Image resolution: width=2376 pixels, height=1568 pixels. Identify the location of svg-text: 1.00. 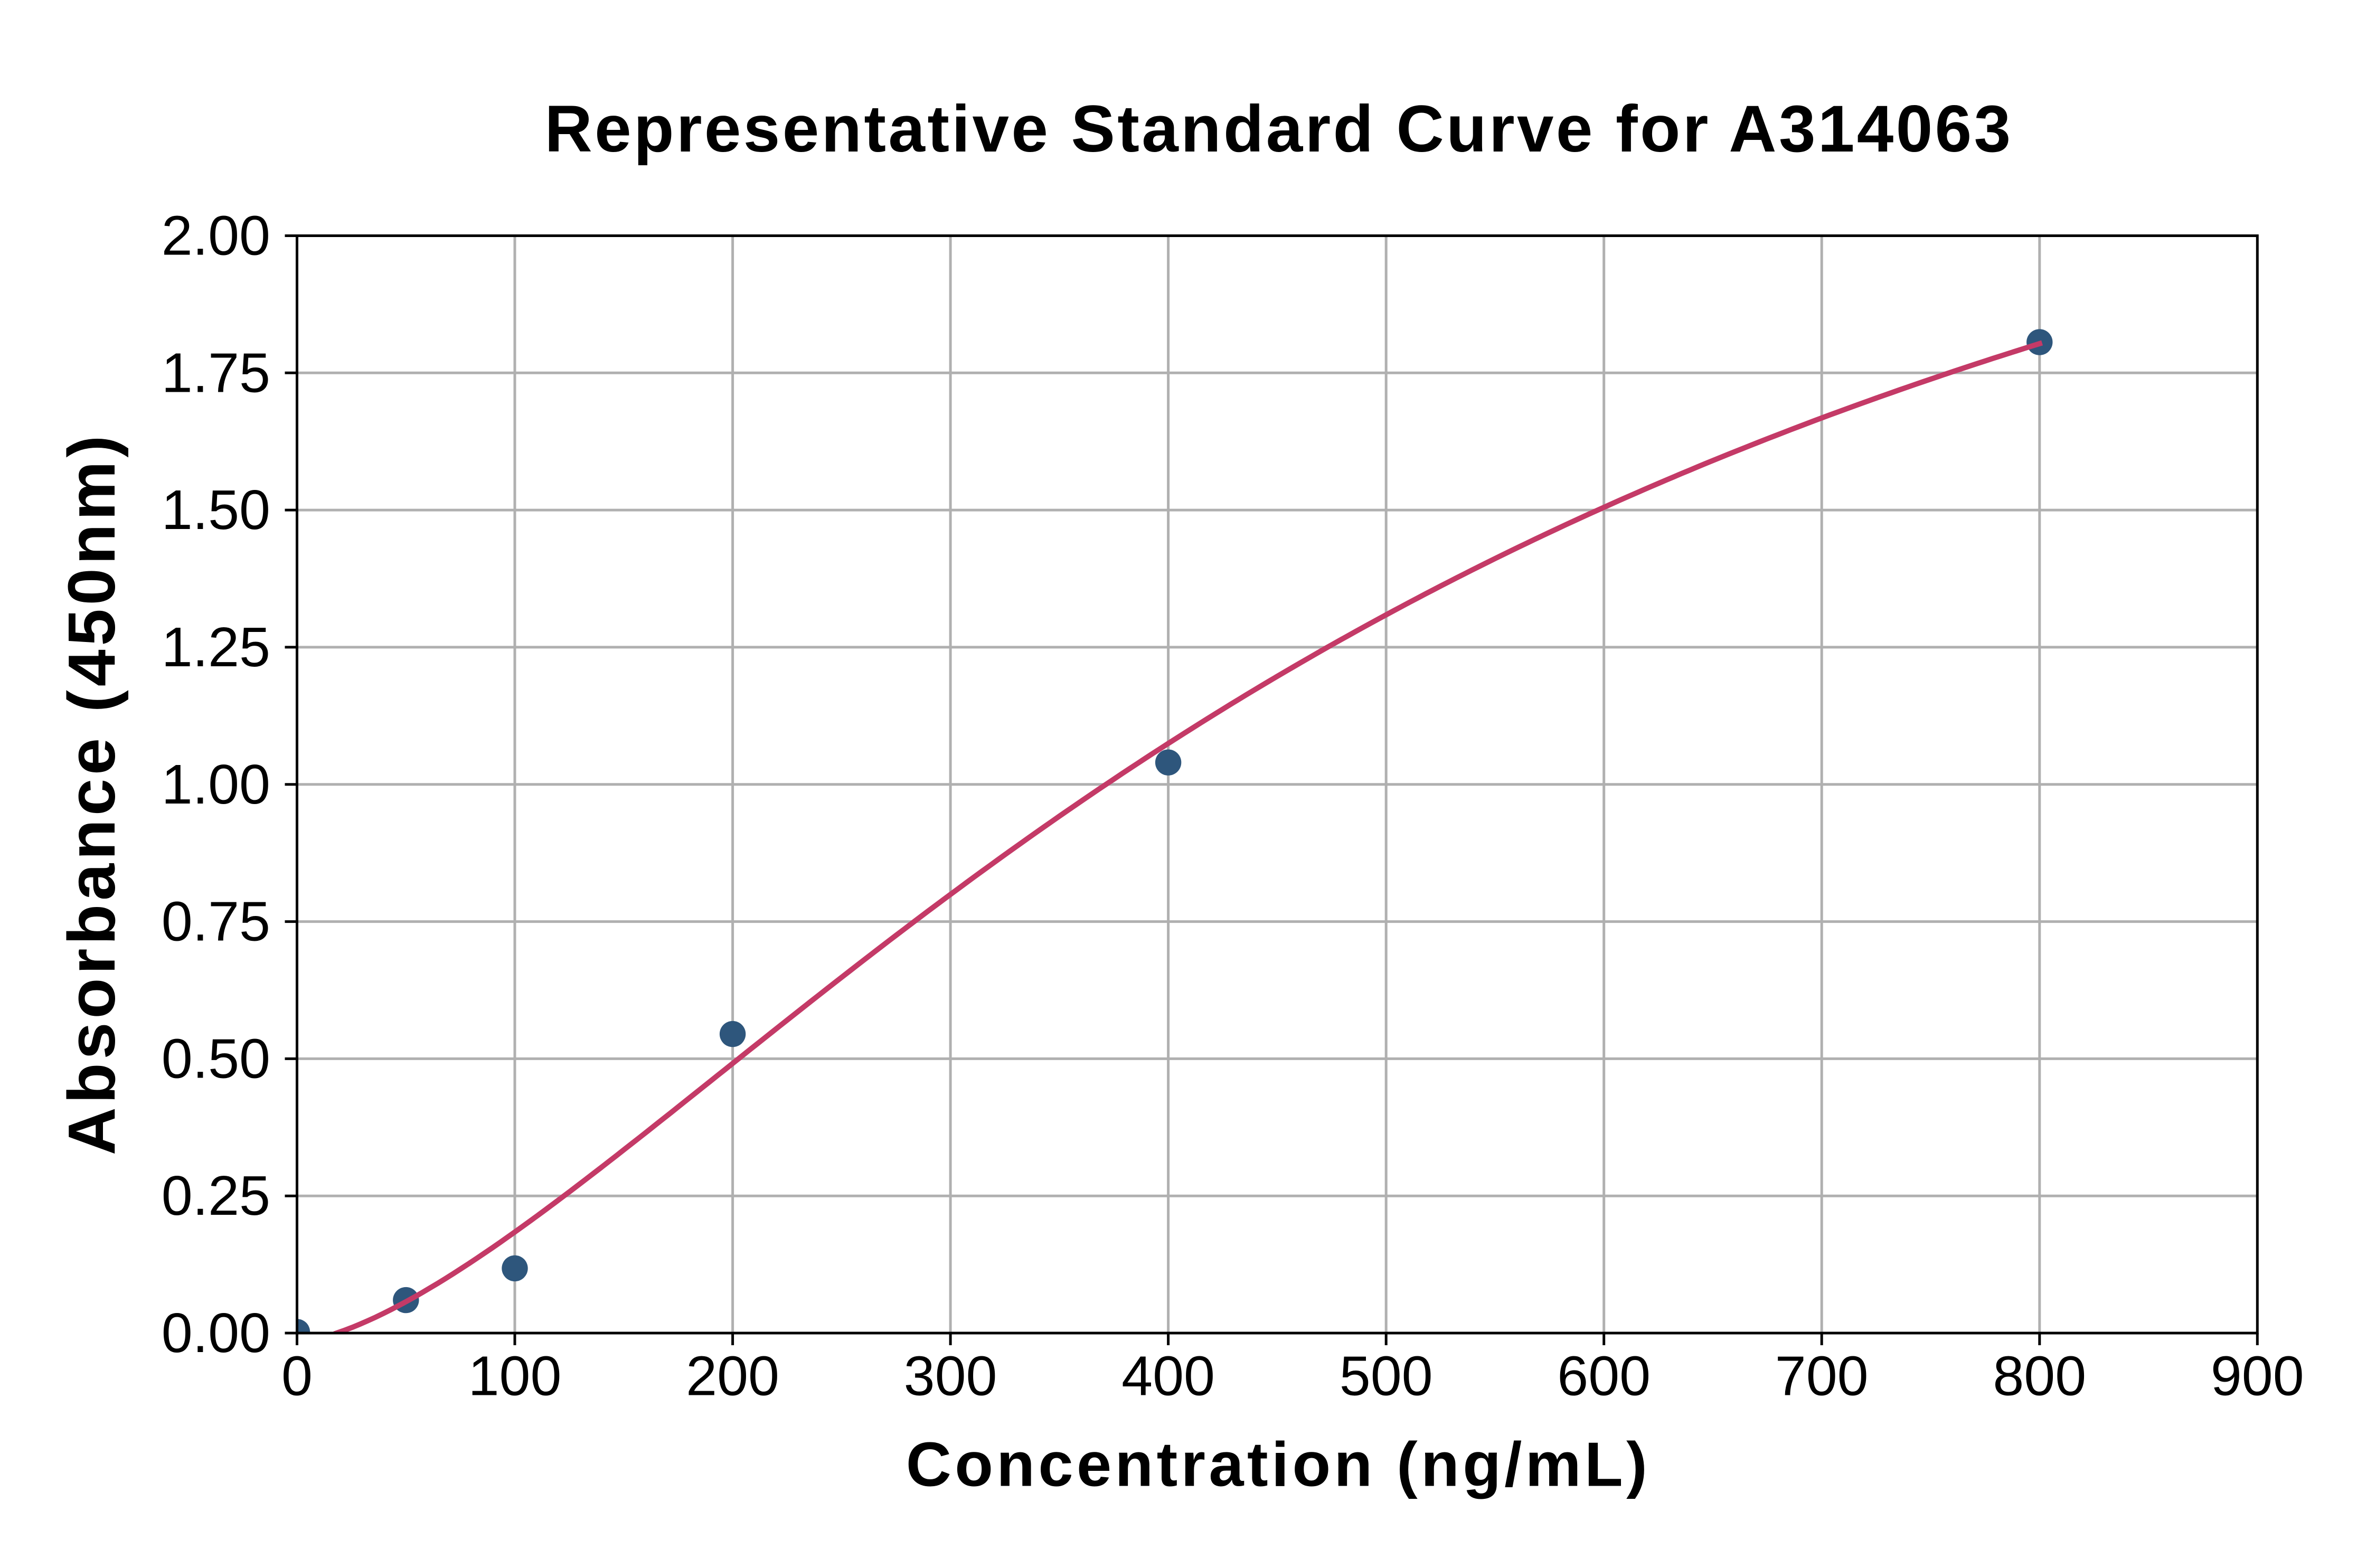
(216, 784).